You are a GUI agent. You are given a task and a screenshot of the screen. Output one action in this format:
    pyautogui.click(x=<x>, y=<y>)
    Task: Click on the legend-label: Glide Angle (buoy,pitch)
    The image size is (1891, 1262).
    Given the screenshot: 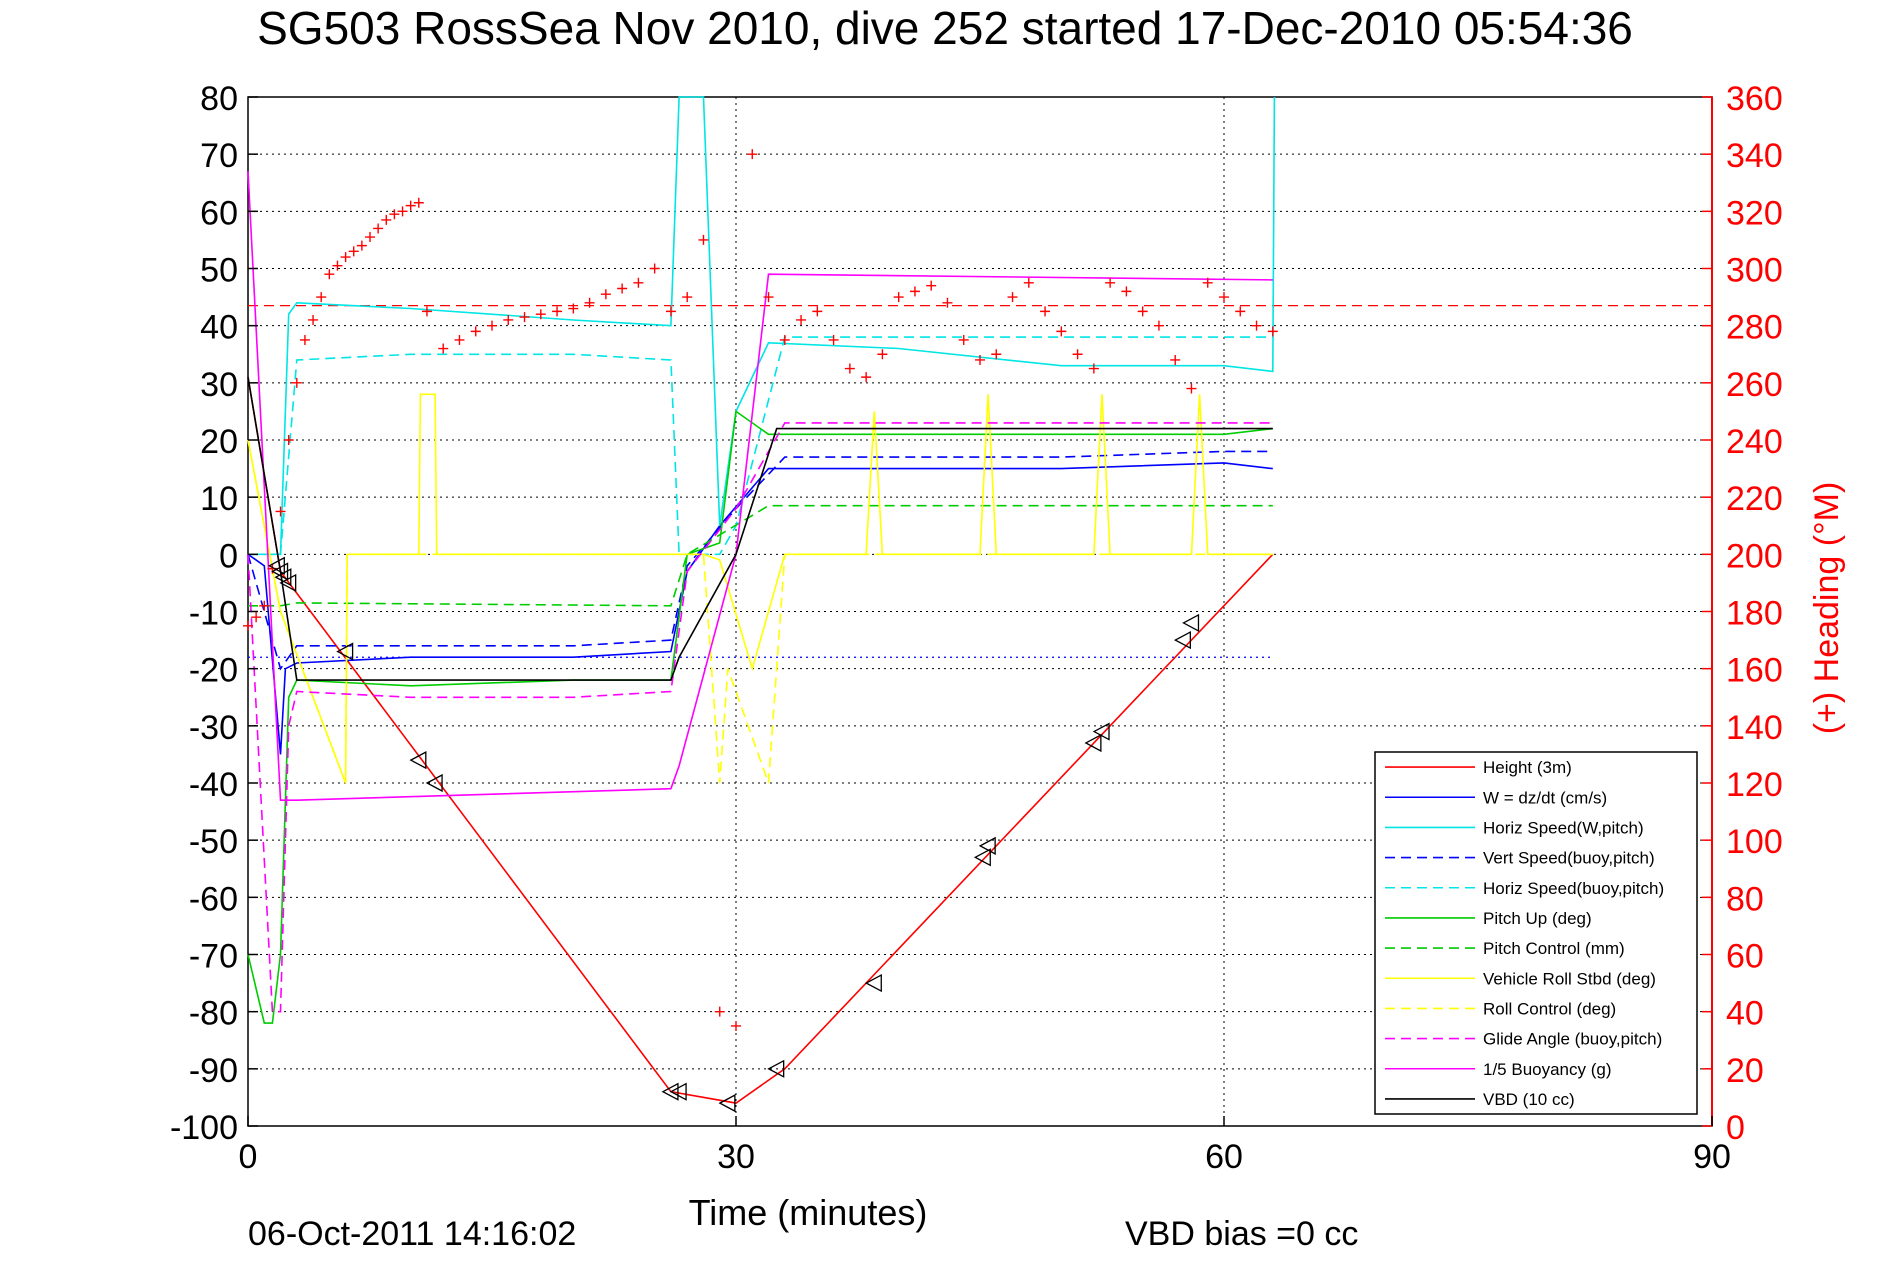 What is the action you would take?
    pyautogui.click(x=1572, y=1039)
    